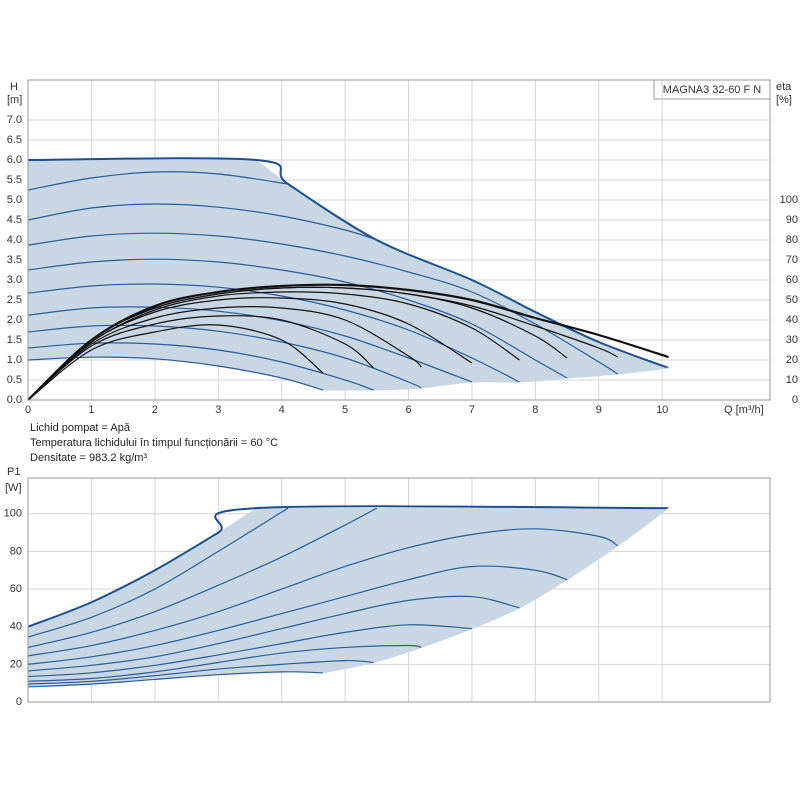  Describe the element at coordinates (14, 160) in the screenshot. I see `y-tick-label: 6.0` at that location.